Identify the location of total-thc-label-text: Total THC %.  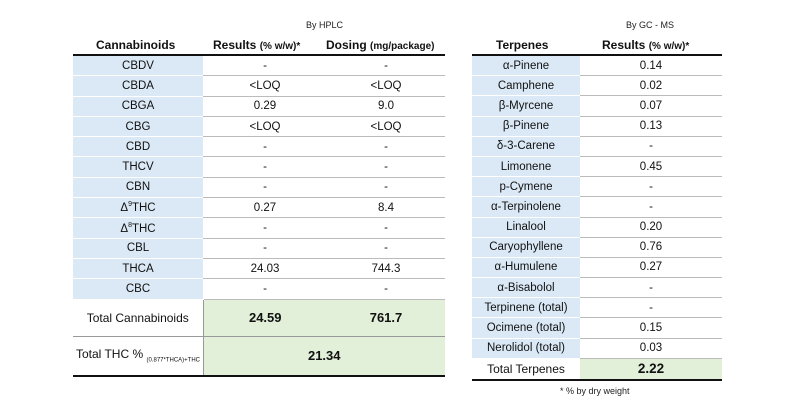
(110, 354).